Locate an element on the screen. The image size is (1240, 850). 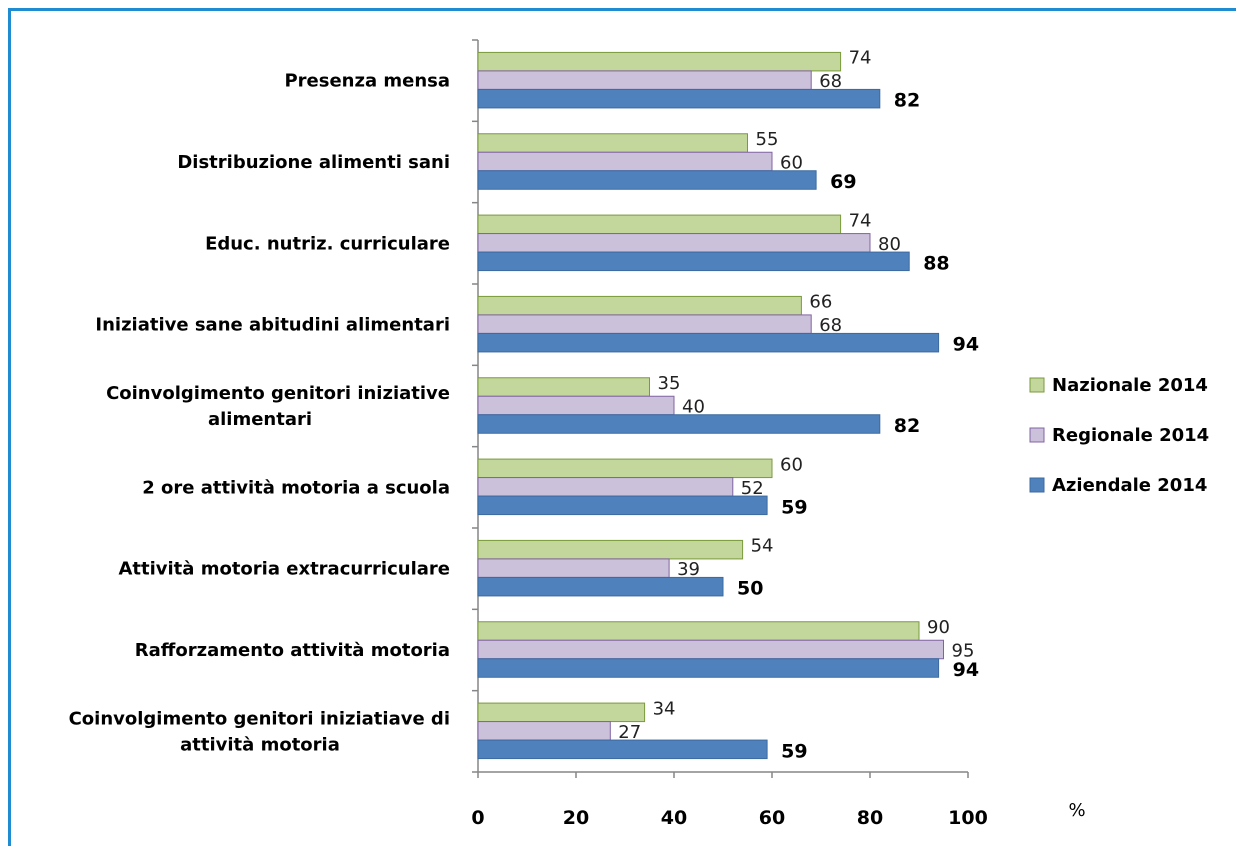
x-tick-label: 60 is located at coordinates (772, 818).